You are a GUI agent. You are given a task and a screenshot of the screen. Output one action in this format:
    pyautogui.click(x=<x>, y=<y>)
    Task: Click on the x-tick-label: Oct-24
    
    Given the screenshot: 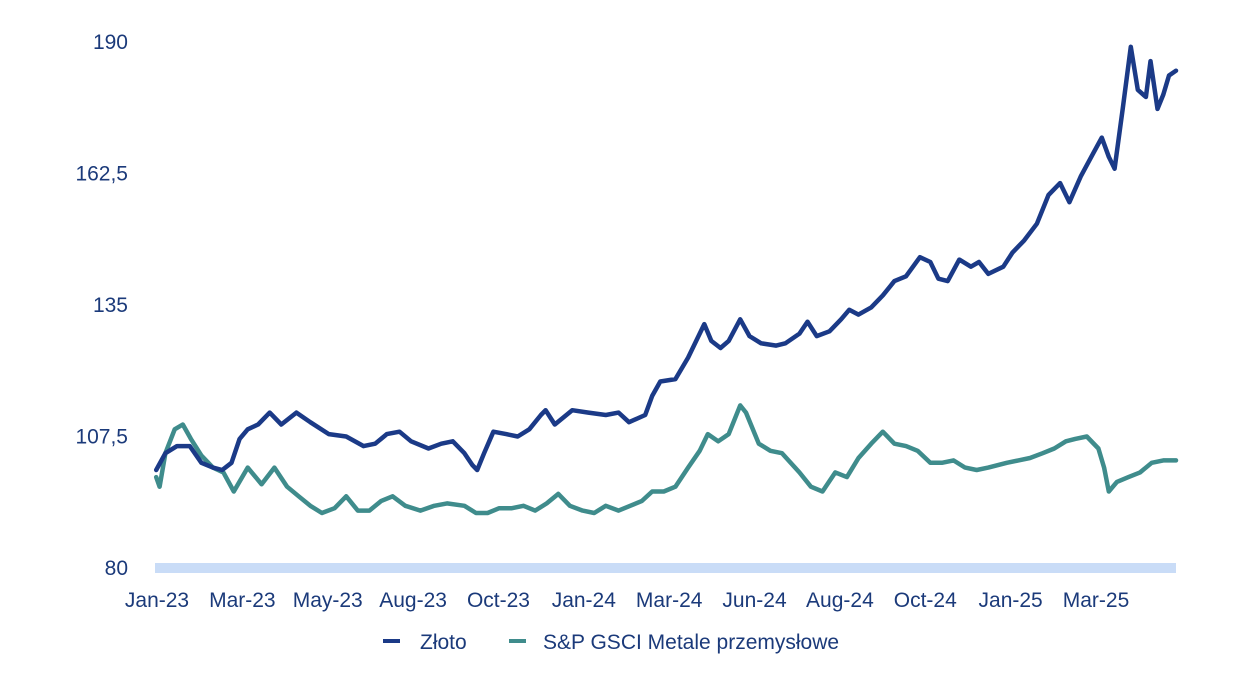 What is the action you would take?
    pyautogui.click(x=925, y=600)
    